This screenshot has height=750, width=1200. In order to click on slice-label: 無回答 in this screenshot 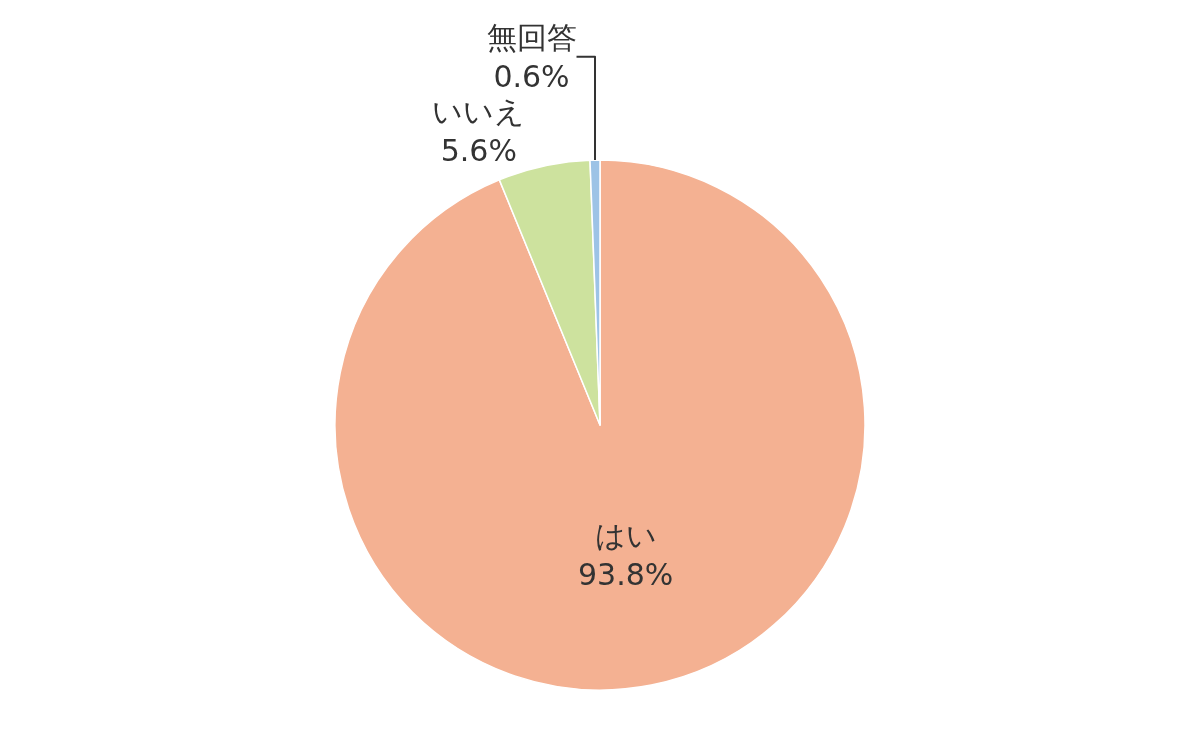, I will do `click(531, 37)`.